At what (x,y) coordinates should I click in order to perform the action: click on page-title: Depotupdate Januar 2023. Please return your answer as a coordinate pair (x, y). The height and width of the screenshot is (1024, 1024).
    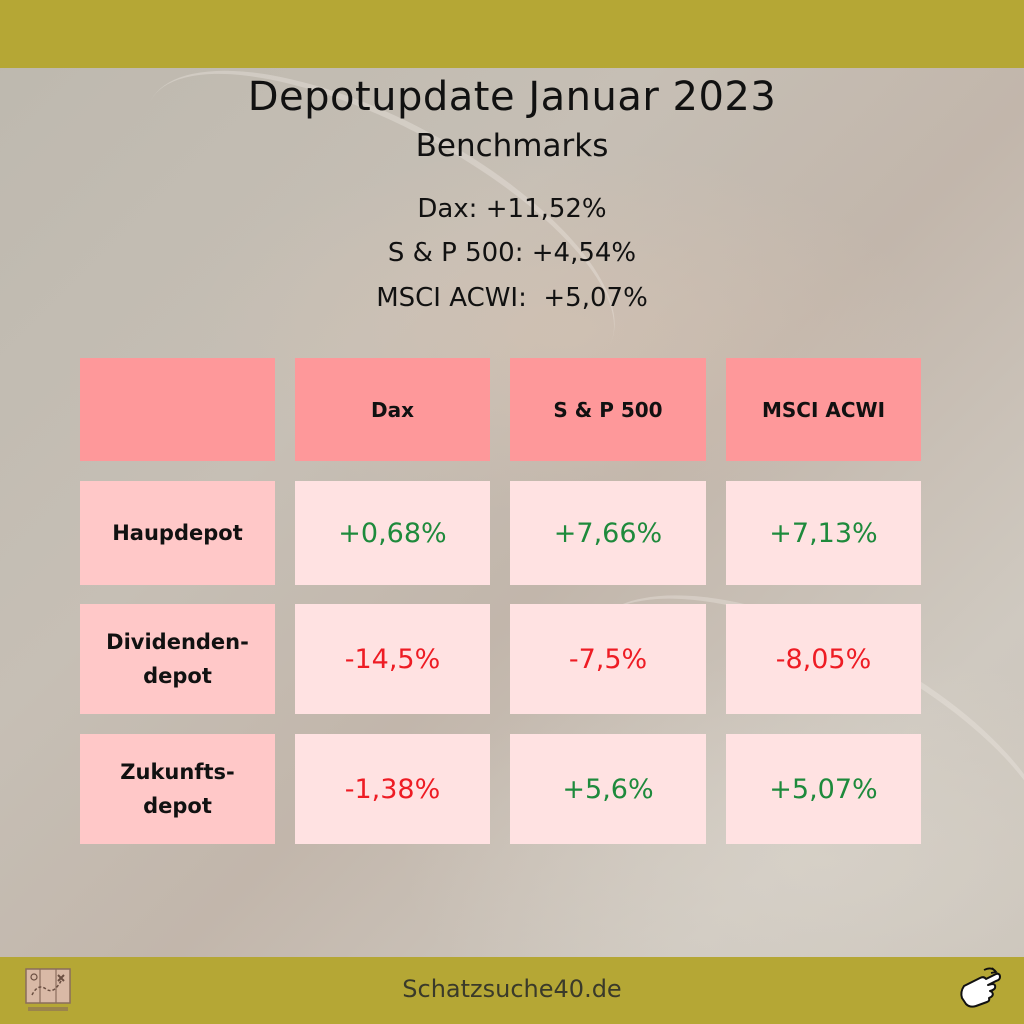
    Looking at the image, I should click on (512, 97).